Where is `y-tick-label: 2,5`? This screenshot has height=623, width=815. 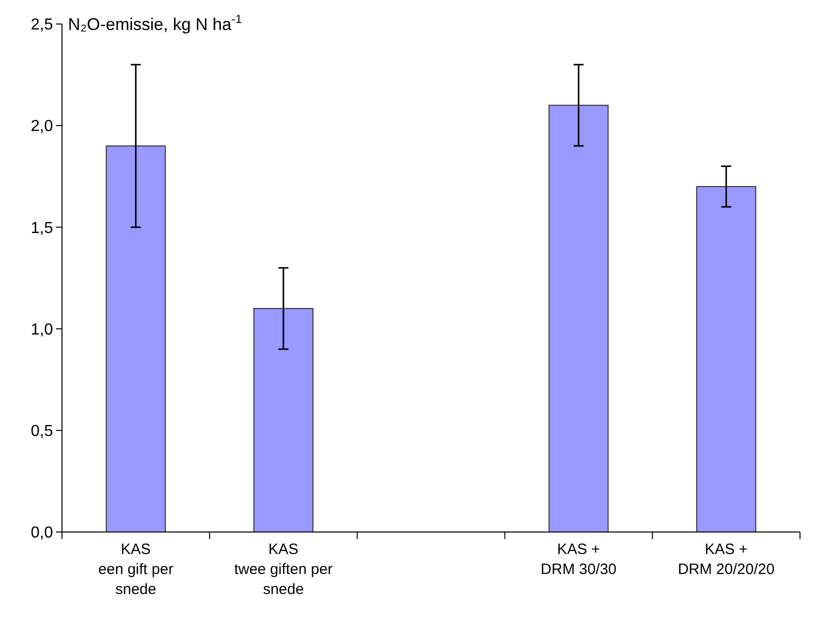 y-tick-label: 2,5 is located at coordinates (42, 25).